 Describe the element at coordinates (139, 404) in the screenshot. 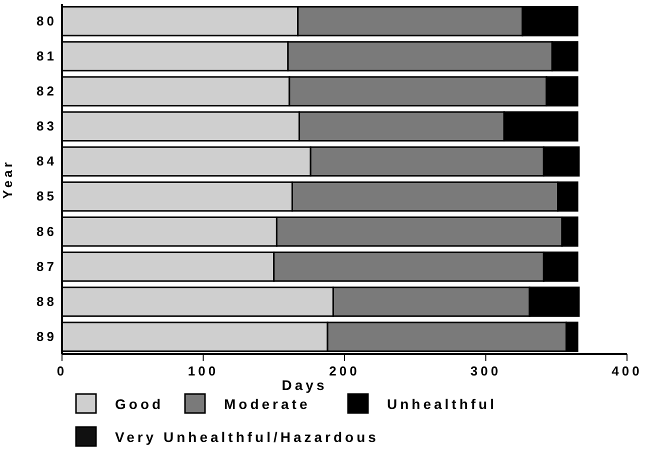

I see `legend-label: Good` at that location.